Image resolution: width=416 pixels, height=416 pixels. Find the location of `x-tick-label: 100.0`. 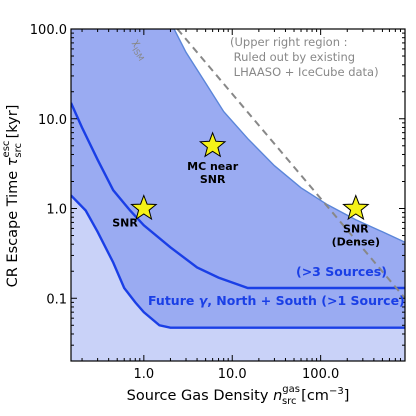

x-tick-label: 100.0 is located at coordinates (320, 374).